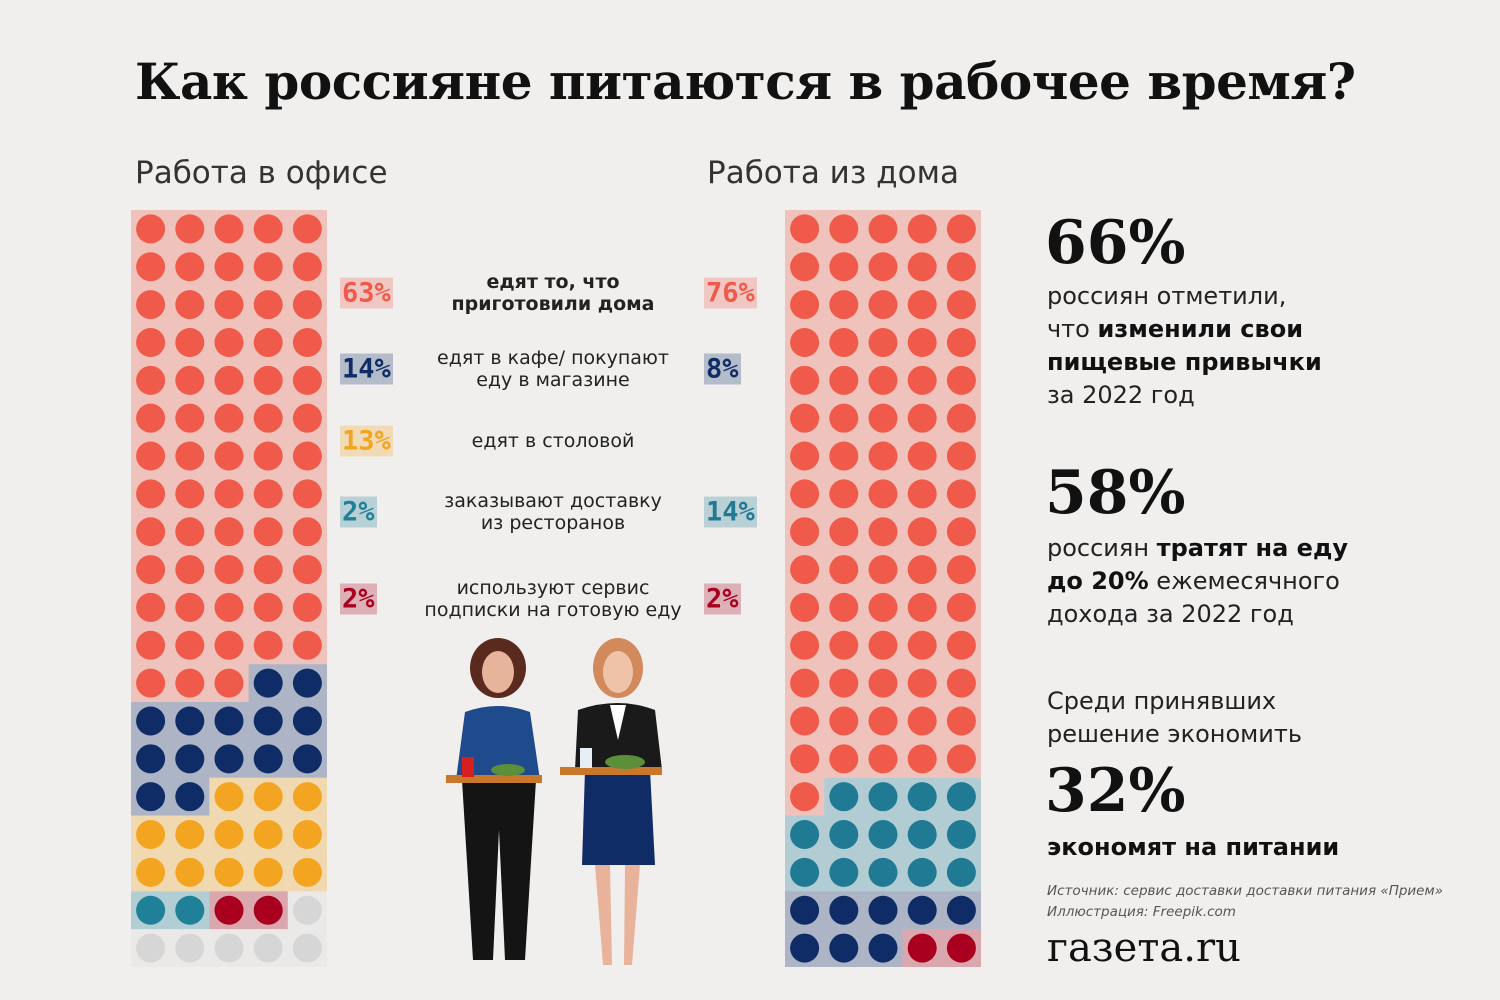 The height and width of the screenshot is (1000, 1500). What do you see at coordinates (366, 293) in the screenshot?
I see `value-label: 63%` at bounding box center [366, 293].